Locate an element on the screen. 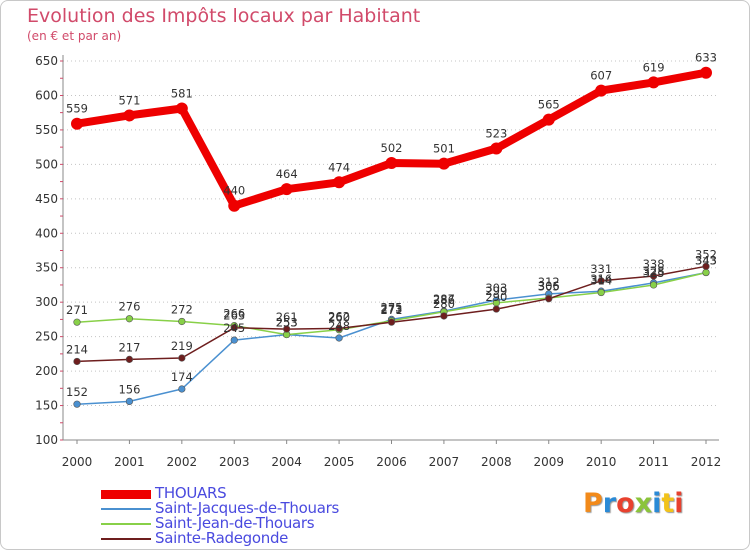 The height and width of the screenshot is (550, 750). x-tick-label: 2008 is located at coordinates (496, 462).